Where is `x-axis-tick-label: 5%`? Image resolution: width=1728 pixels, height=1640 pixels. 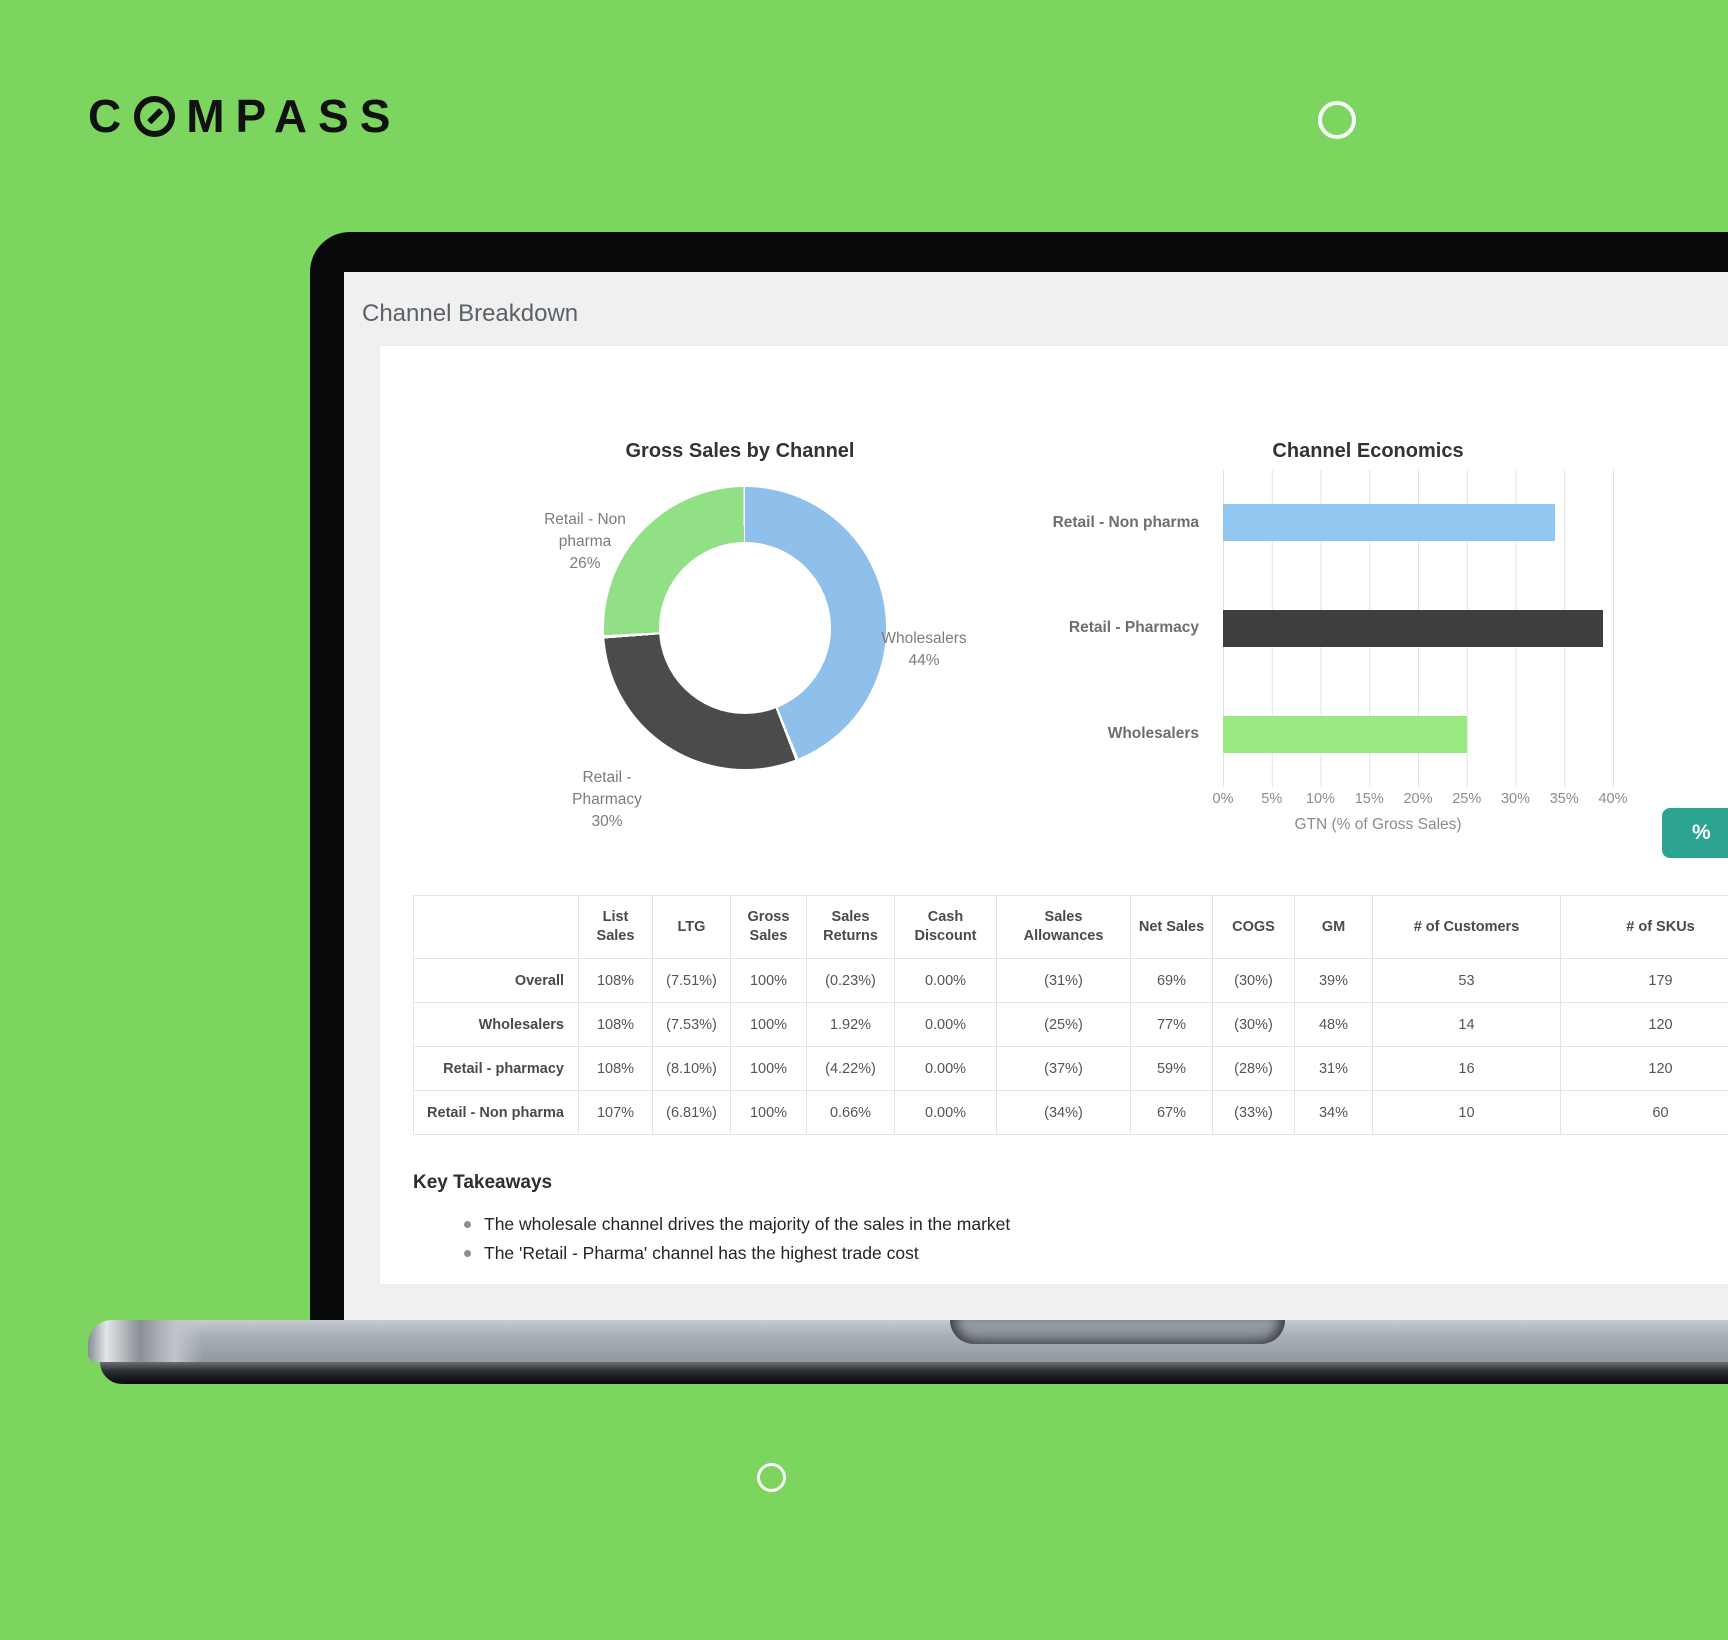
x-axis-tick-label: 5% is located at coordinates (1272, 799).